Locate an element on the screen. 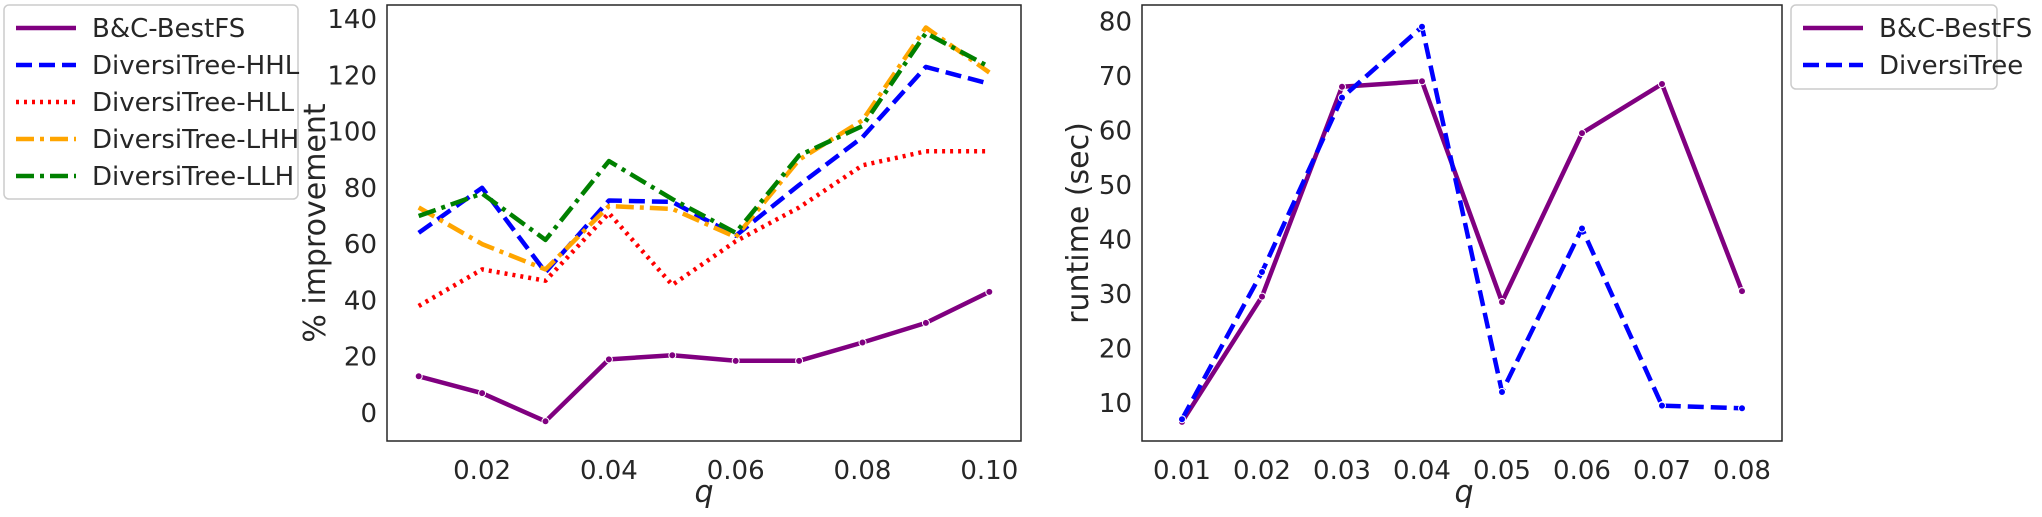  runtime-x-tick-label: 0.02 is located at coordinates (1262, 471).